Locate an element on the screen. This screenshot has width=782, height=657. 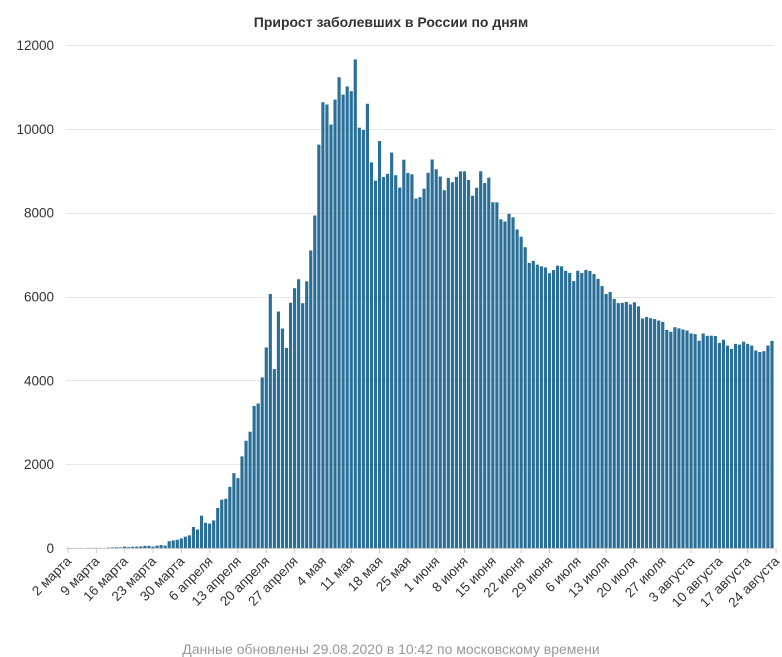
y-axis-ticks: 0 2000 4000 6000 8000 10000 12000 is located at coordinates (35, 297).